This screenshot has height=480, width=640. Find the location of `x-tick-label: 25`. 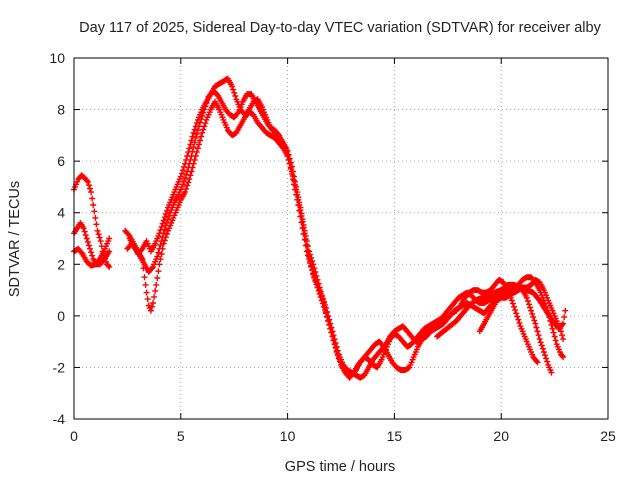

x-tick-label: 25 is located at coordinates (608, 436).